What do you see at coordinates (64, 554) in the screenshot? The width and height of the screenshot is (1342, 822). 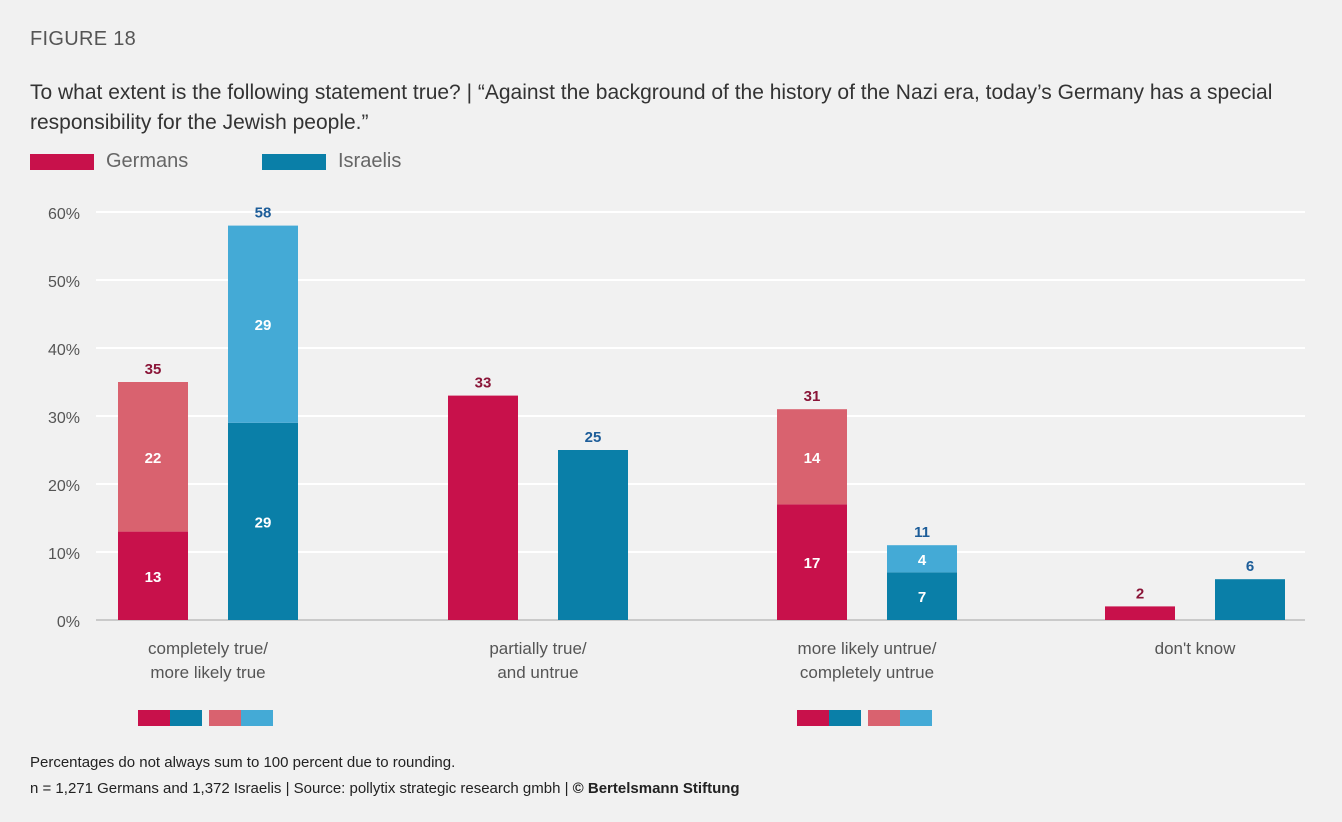 I see `y-tick-label: 10%` at bounding box center [64, 554].